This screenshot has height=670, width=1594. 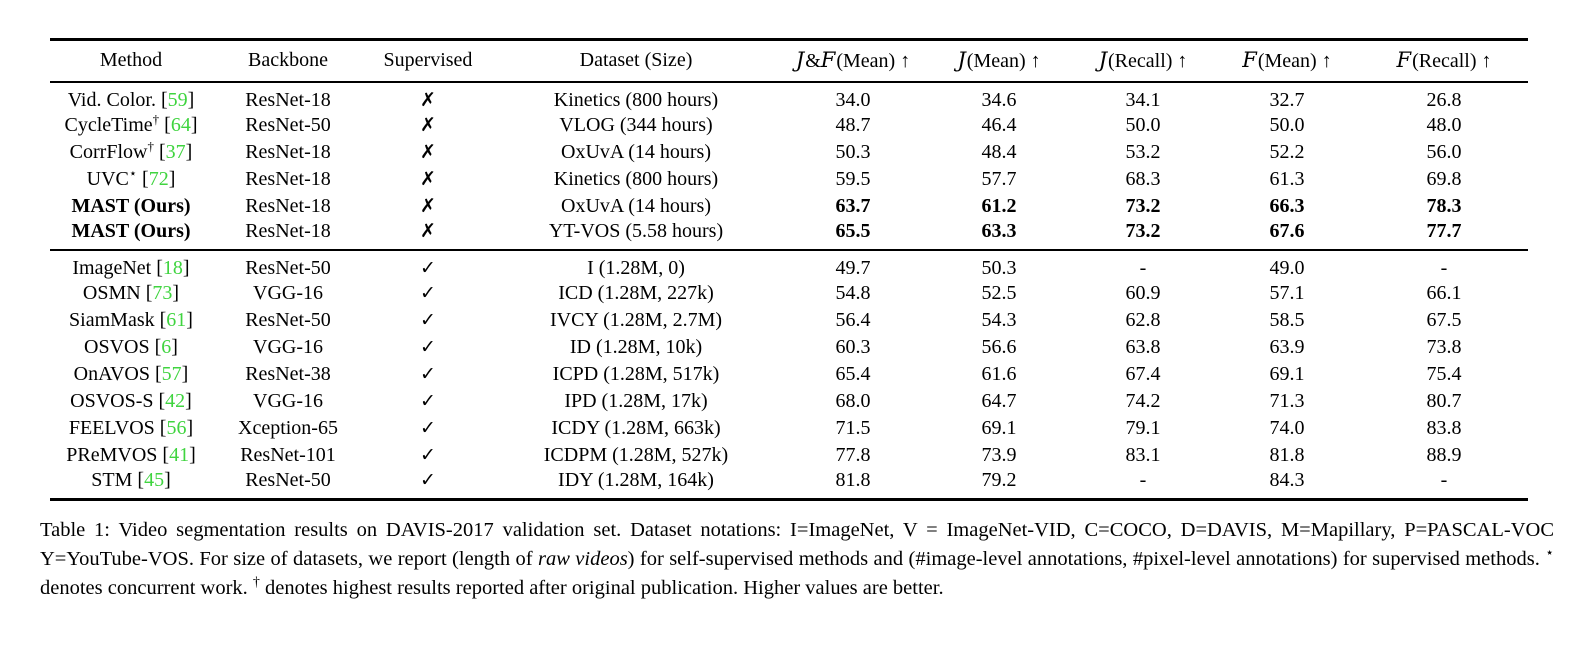 I want to click on dataset-cell: IVCY (1.28M, 2.7M), so click(x=636, y=319).